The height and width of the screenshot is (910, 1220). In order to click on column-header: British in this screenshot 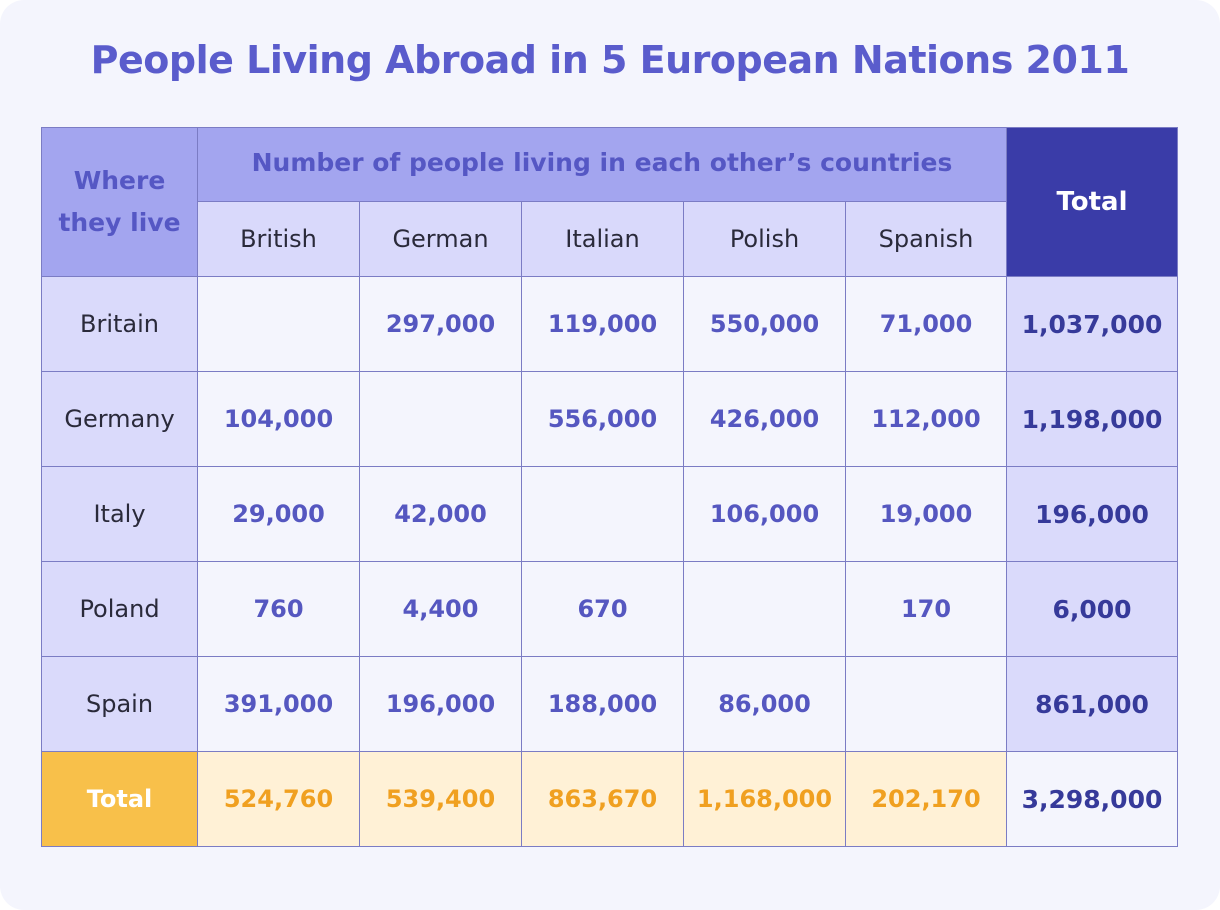, I will do `click(278, 239)`.